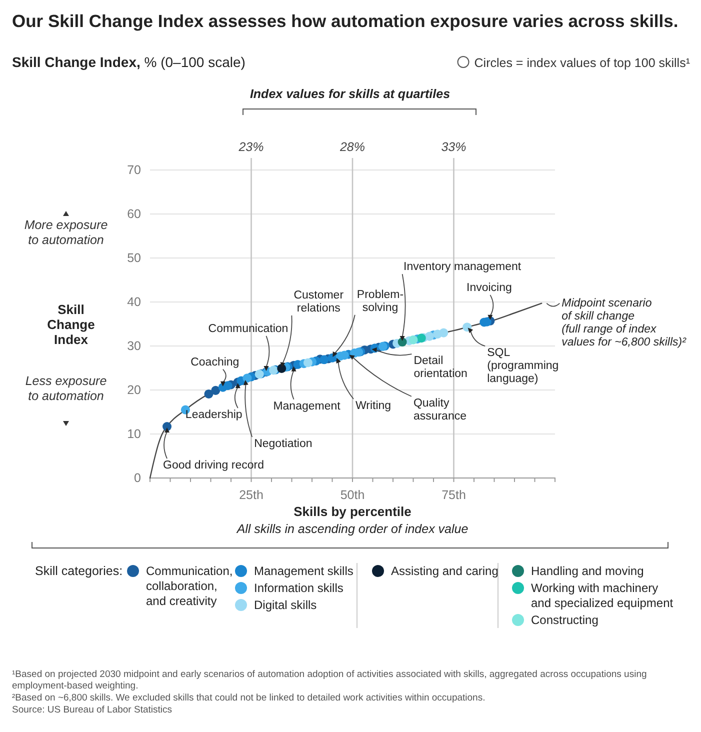 The height and width of the screenshot is (732, 701). I want to click on text: Circles = index values of top 100 skills¹, so click(582, 63).